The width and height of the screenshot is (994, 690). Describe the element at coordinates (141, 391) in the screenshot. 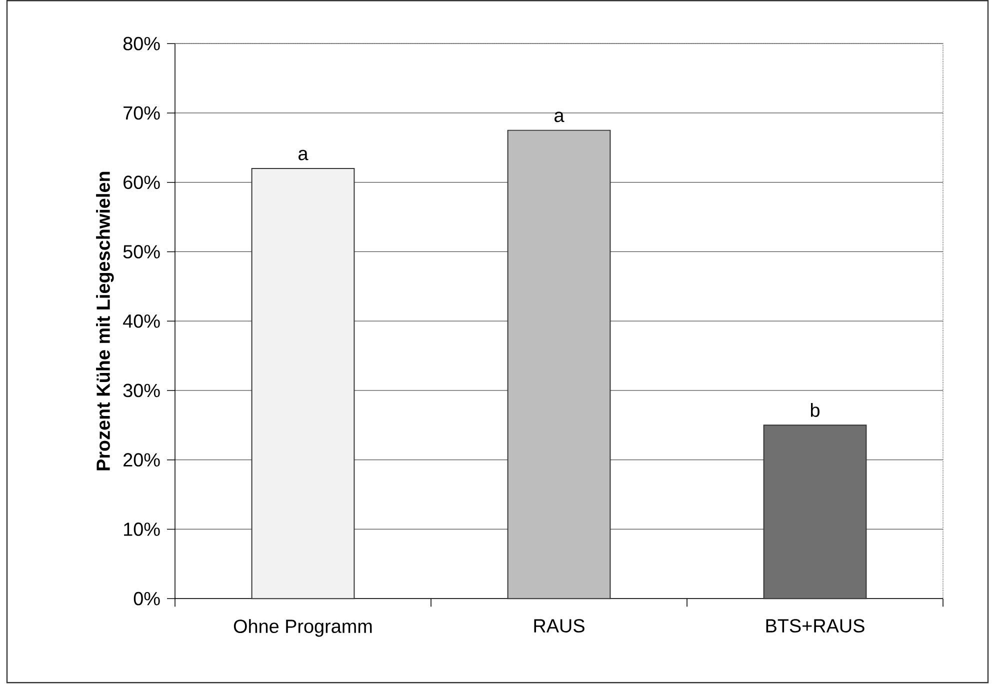

I see `y-tick-label: 30%` at that location.